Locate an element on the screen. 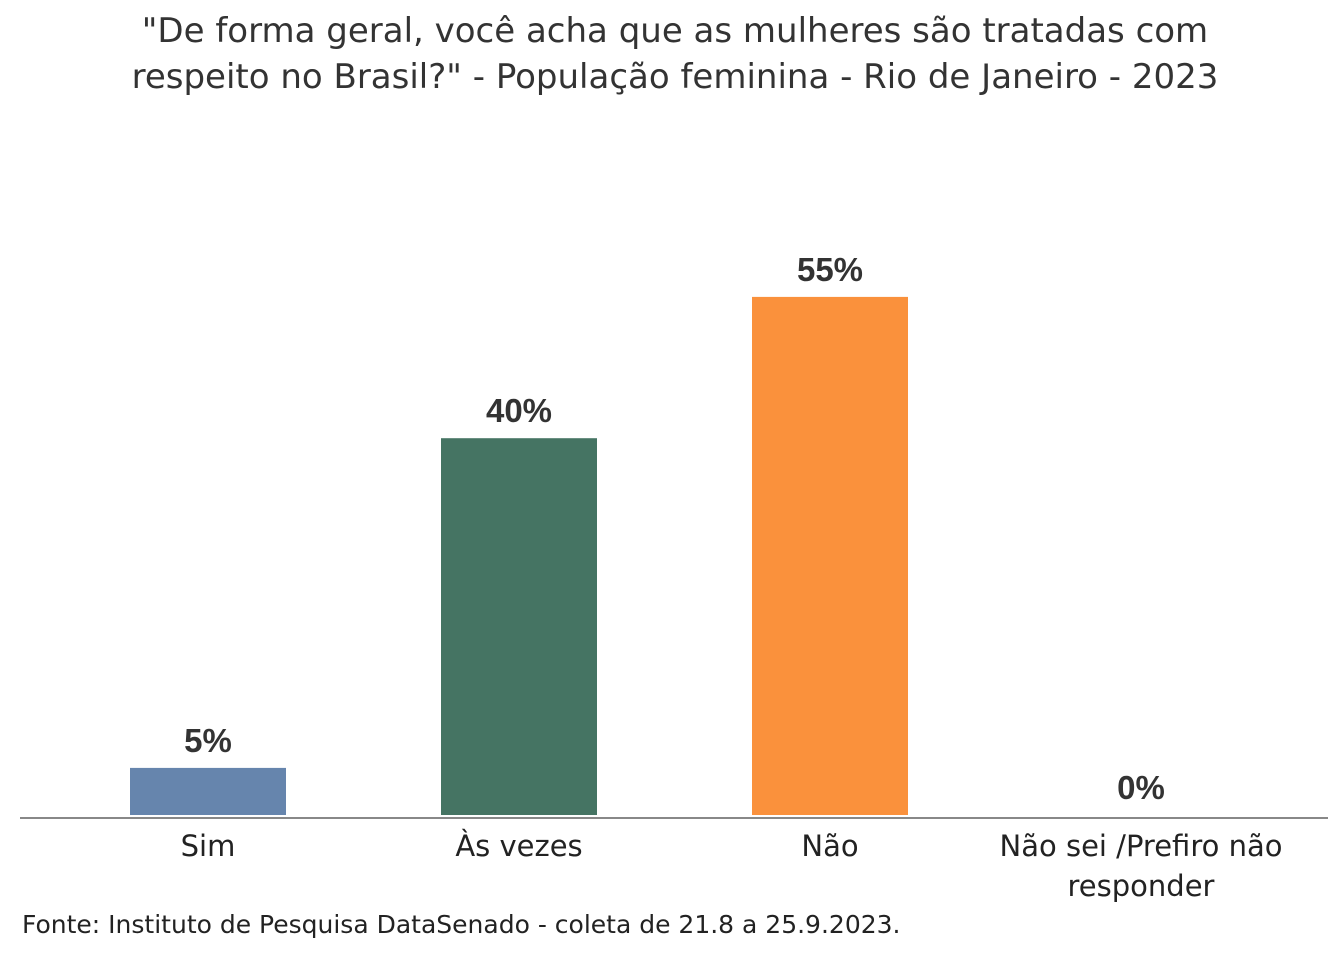 The image size is (1344, 960). x-tick-label: Às vezes is located at coordinates (519, 846).